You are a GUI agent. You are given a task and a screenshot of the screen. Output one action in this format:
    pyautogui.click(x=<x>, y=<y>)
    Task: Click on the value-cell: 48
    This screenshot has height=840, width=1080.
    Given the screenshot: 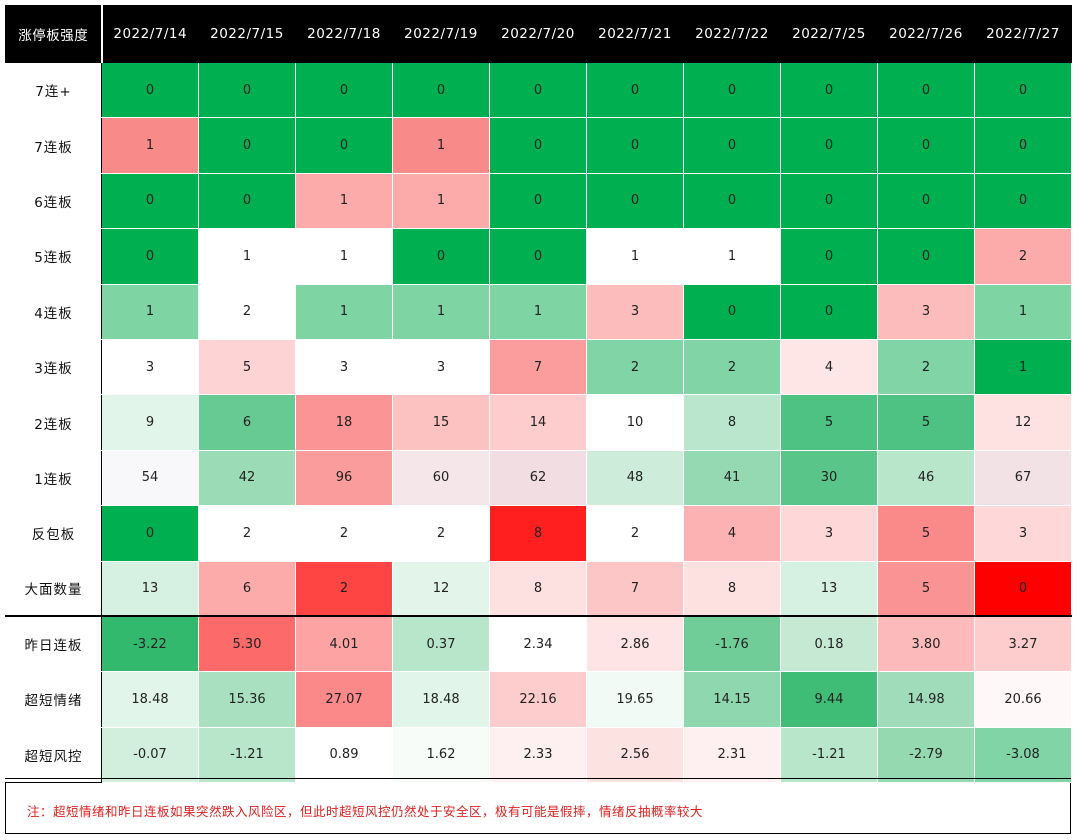 What is the action you would take?
    pyautogui.click(x=635, y=478)
    